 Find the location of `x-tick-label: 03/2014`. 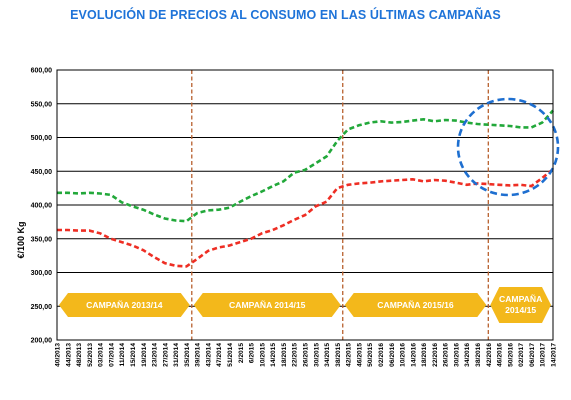

x-tick-label: 03/2014 is located at coordinates (101, 355).